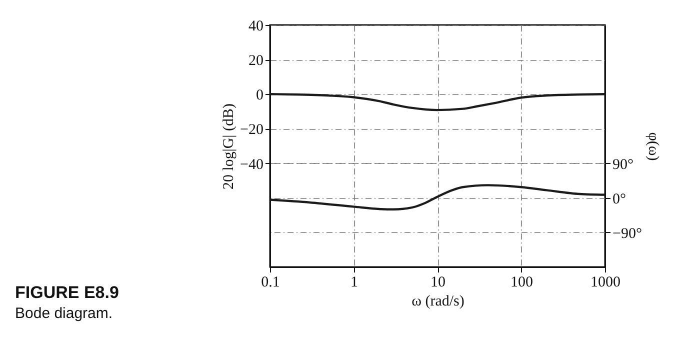  Describe the element at coordinates (256, 26) in the screenshot. I see `y-tick-label: 40` at that location.